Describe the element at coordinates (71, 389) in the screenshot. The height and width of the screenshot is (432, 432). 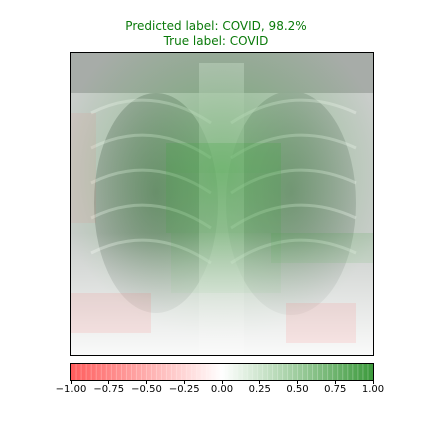
I see `colorbar-tick-label: −1.00` at that location.